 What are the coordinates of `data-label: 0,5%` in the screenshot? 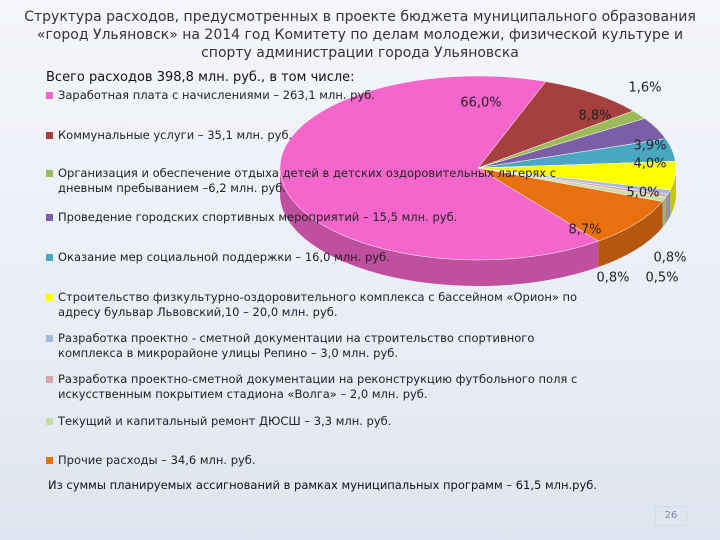 It's located at (661, 278).